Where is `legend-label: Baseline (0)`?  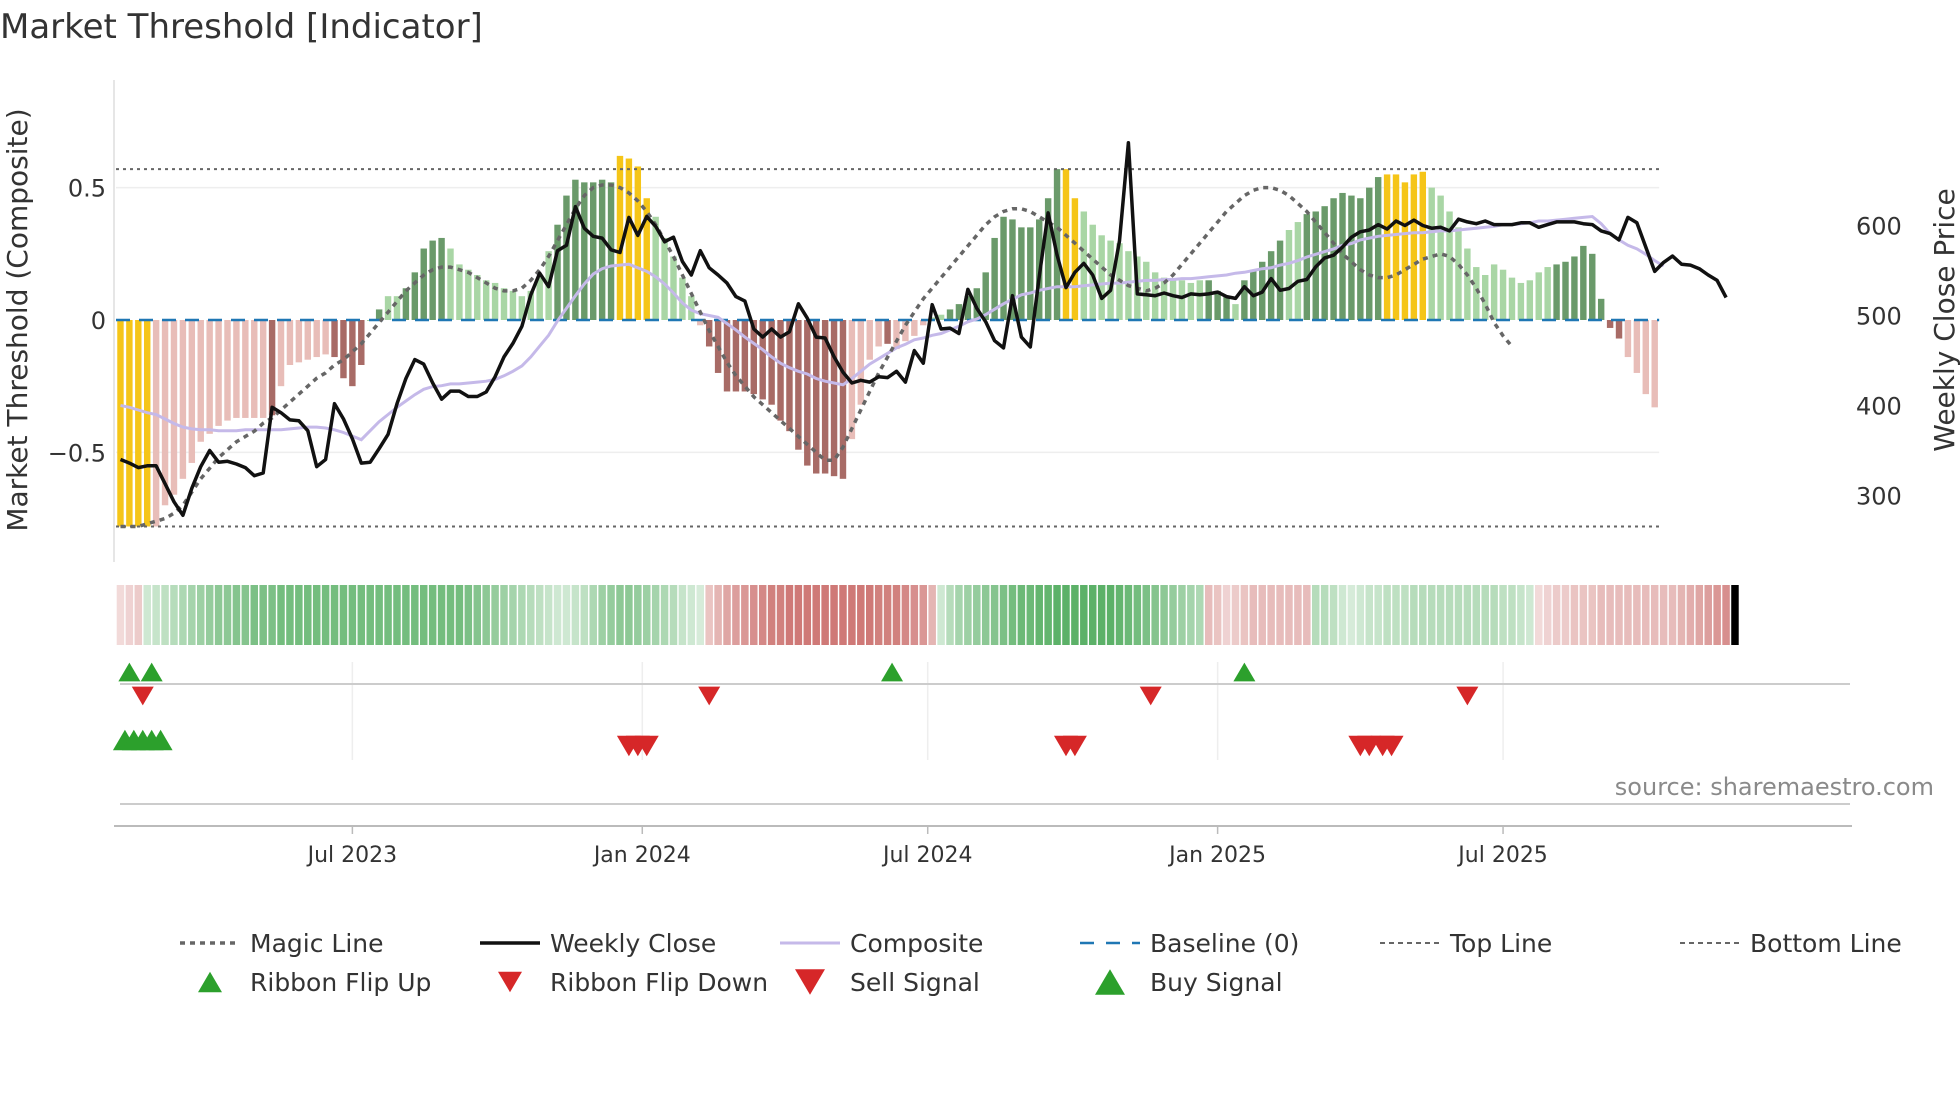 legend-label: Baseline (0) is located at coordinates (1224, 943).